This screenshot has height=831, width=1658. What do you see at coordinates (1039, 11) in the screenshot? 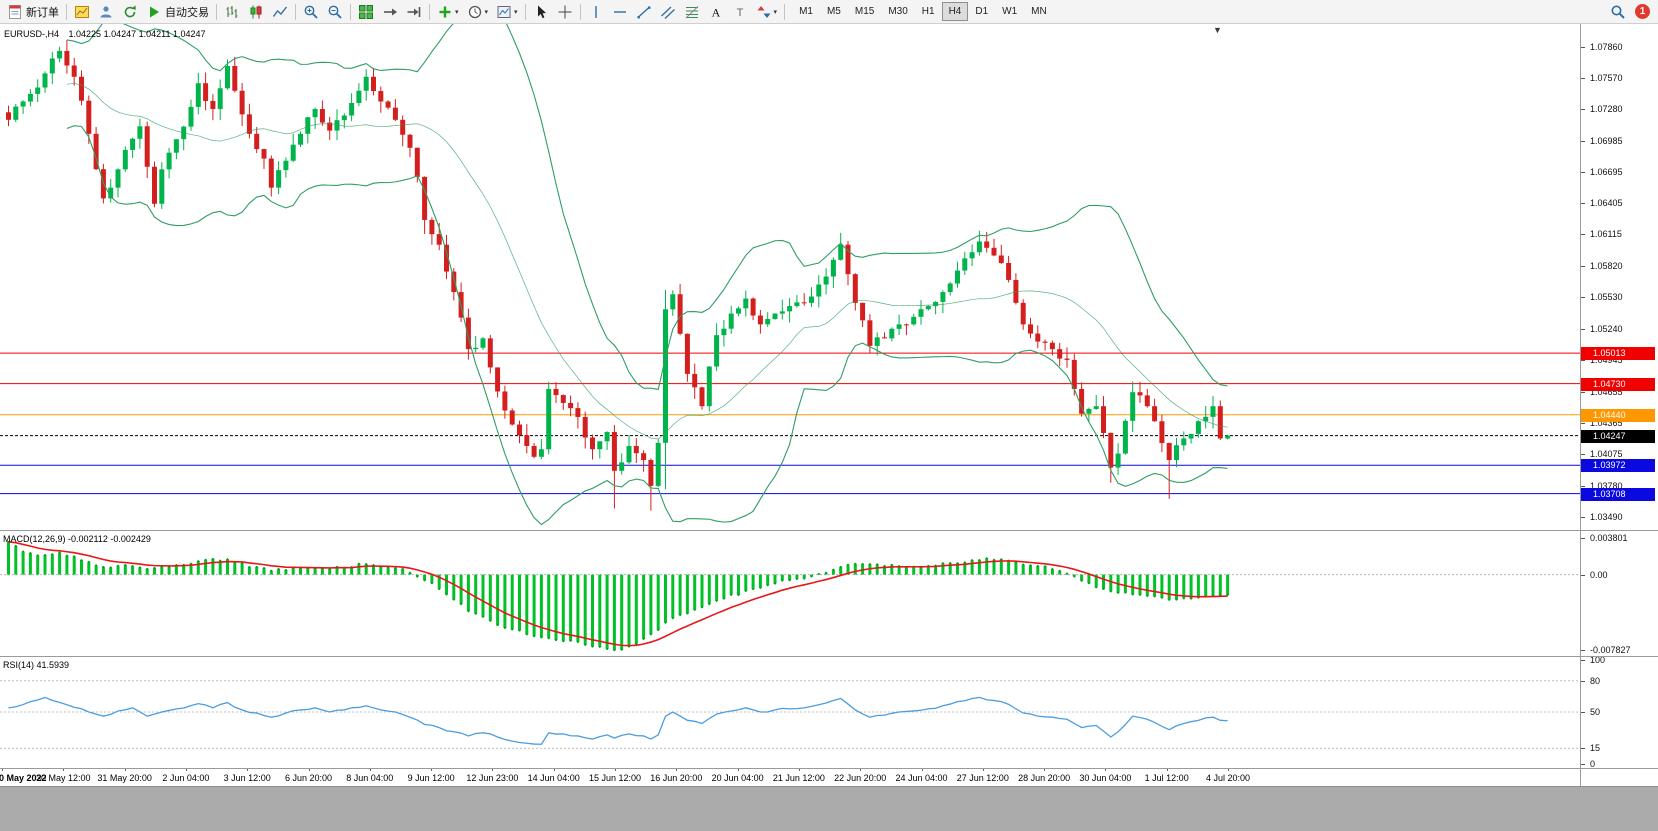
I see `timeframe-mn-button: MN` at bounding box center [1039, 11].